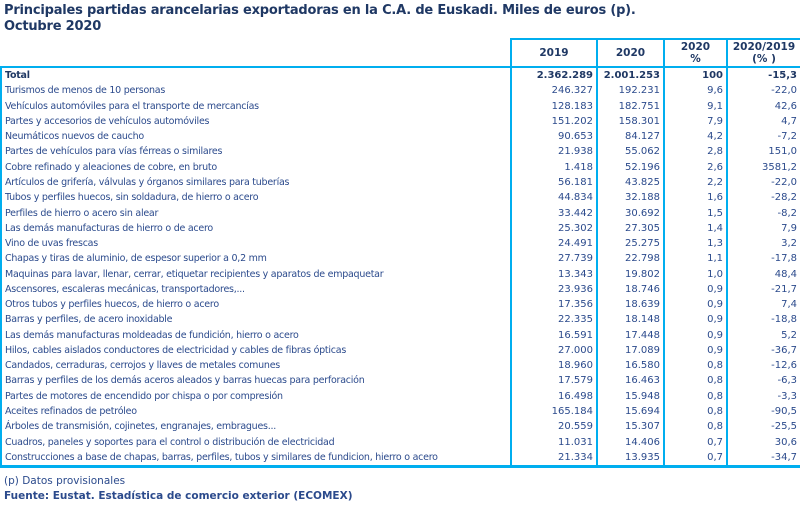 The height and width of the screenshot is (515, 800). I want to click on column-header-2019-label: 2019, so click(554, 53).